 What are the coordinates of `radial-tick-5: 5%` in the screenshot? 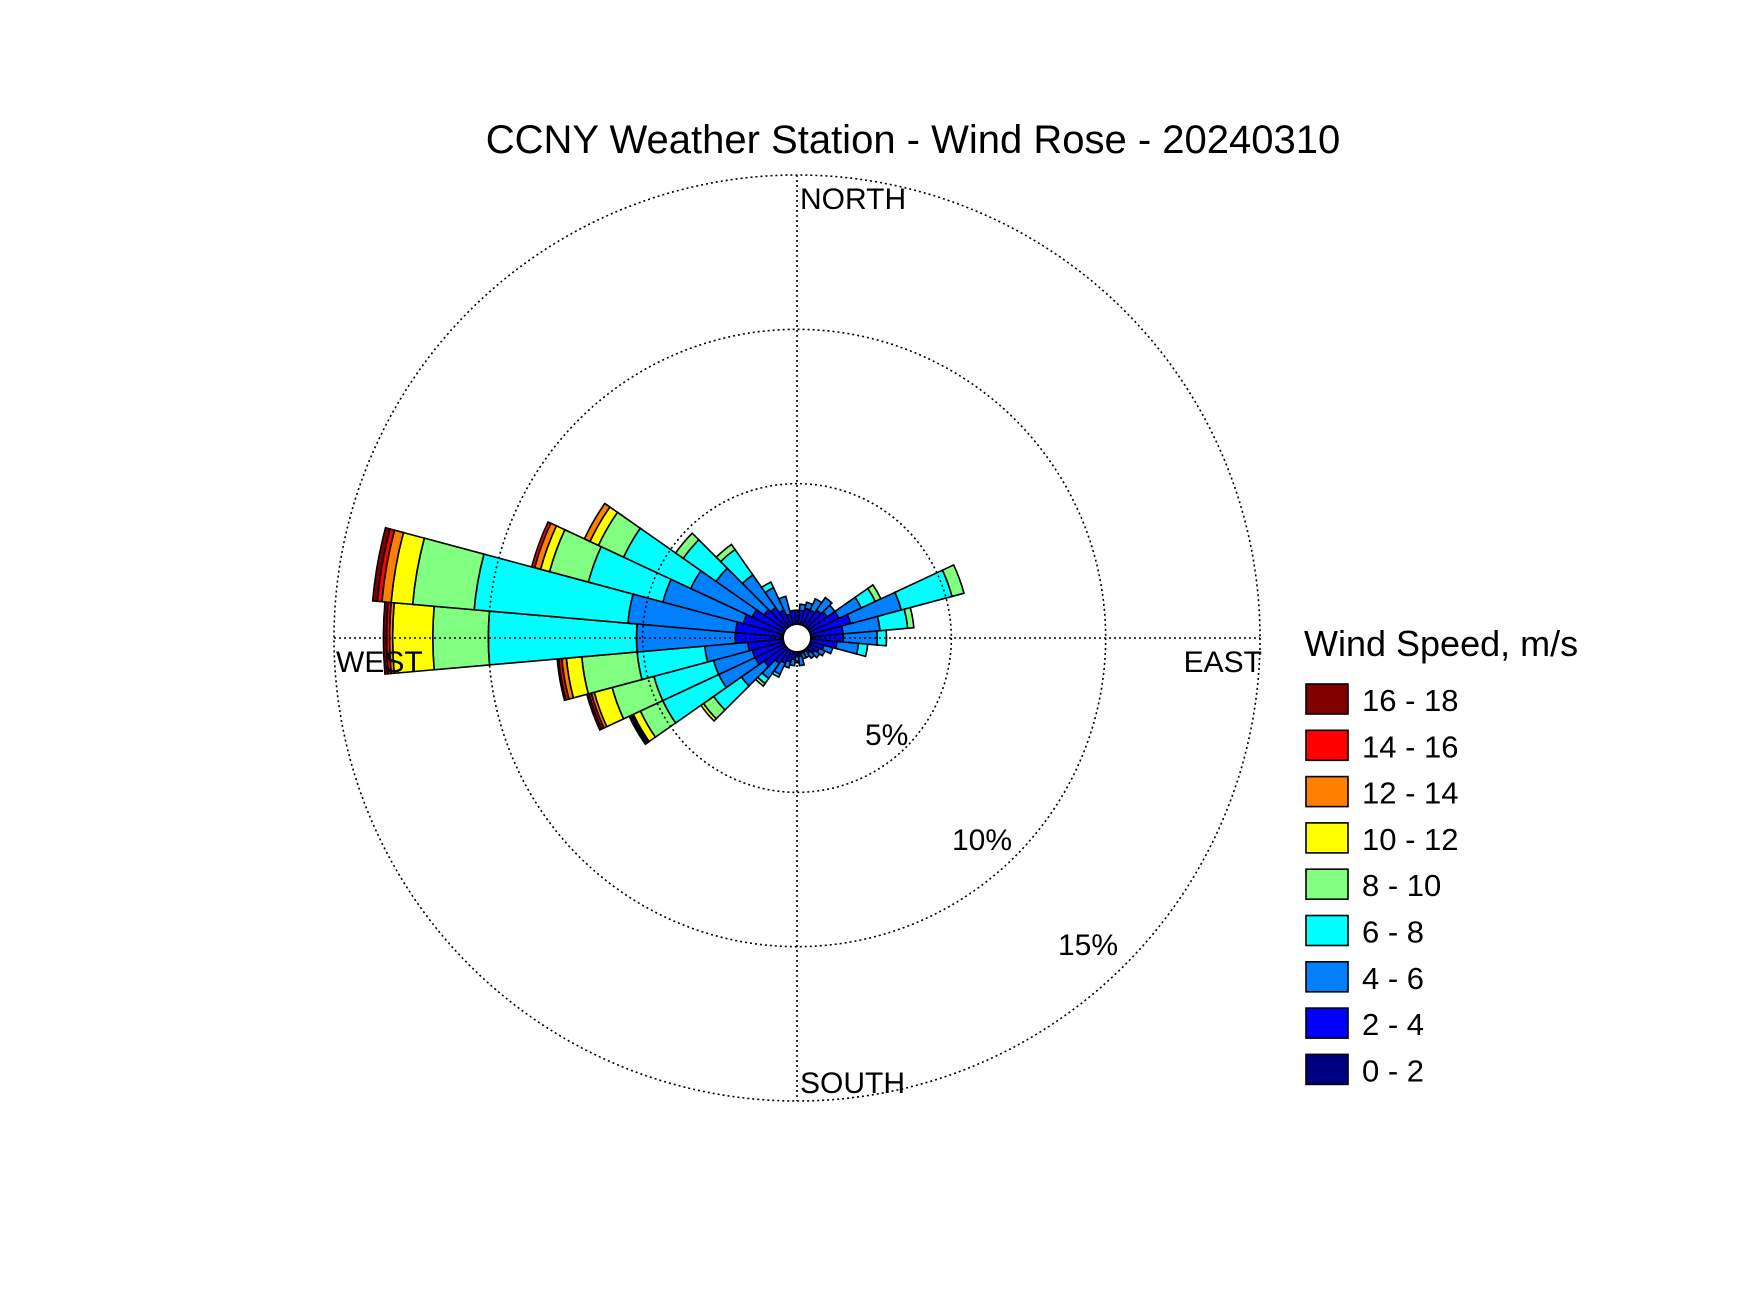 It's located at (886, 735).